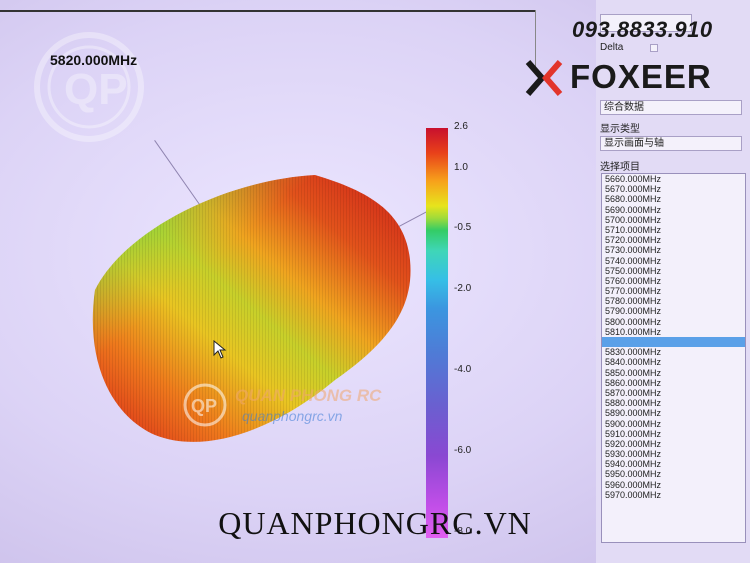  Describe the element at coordinates (463, 450) in the screenshot. I see `colorbar-tick: -6.0` at that location.